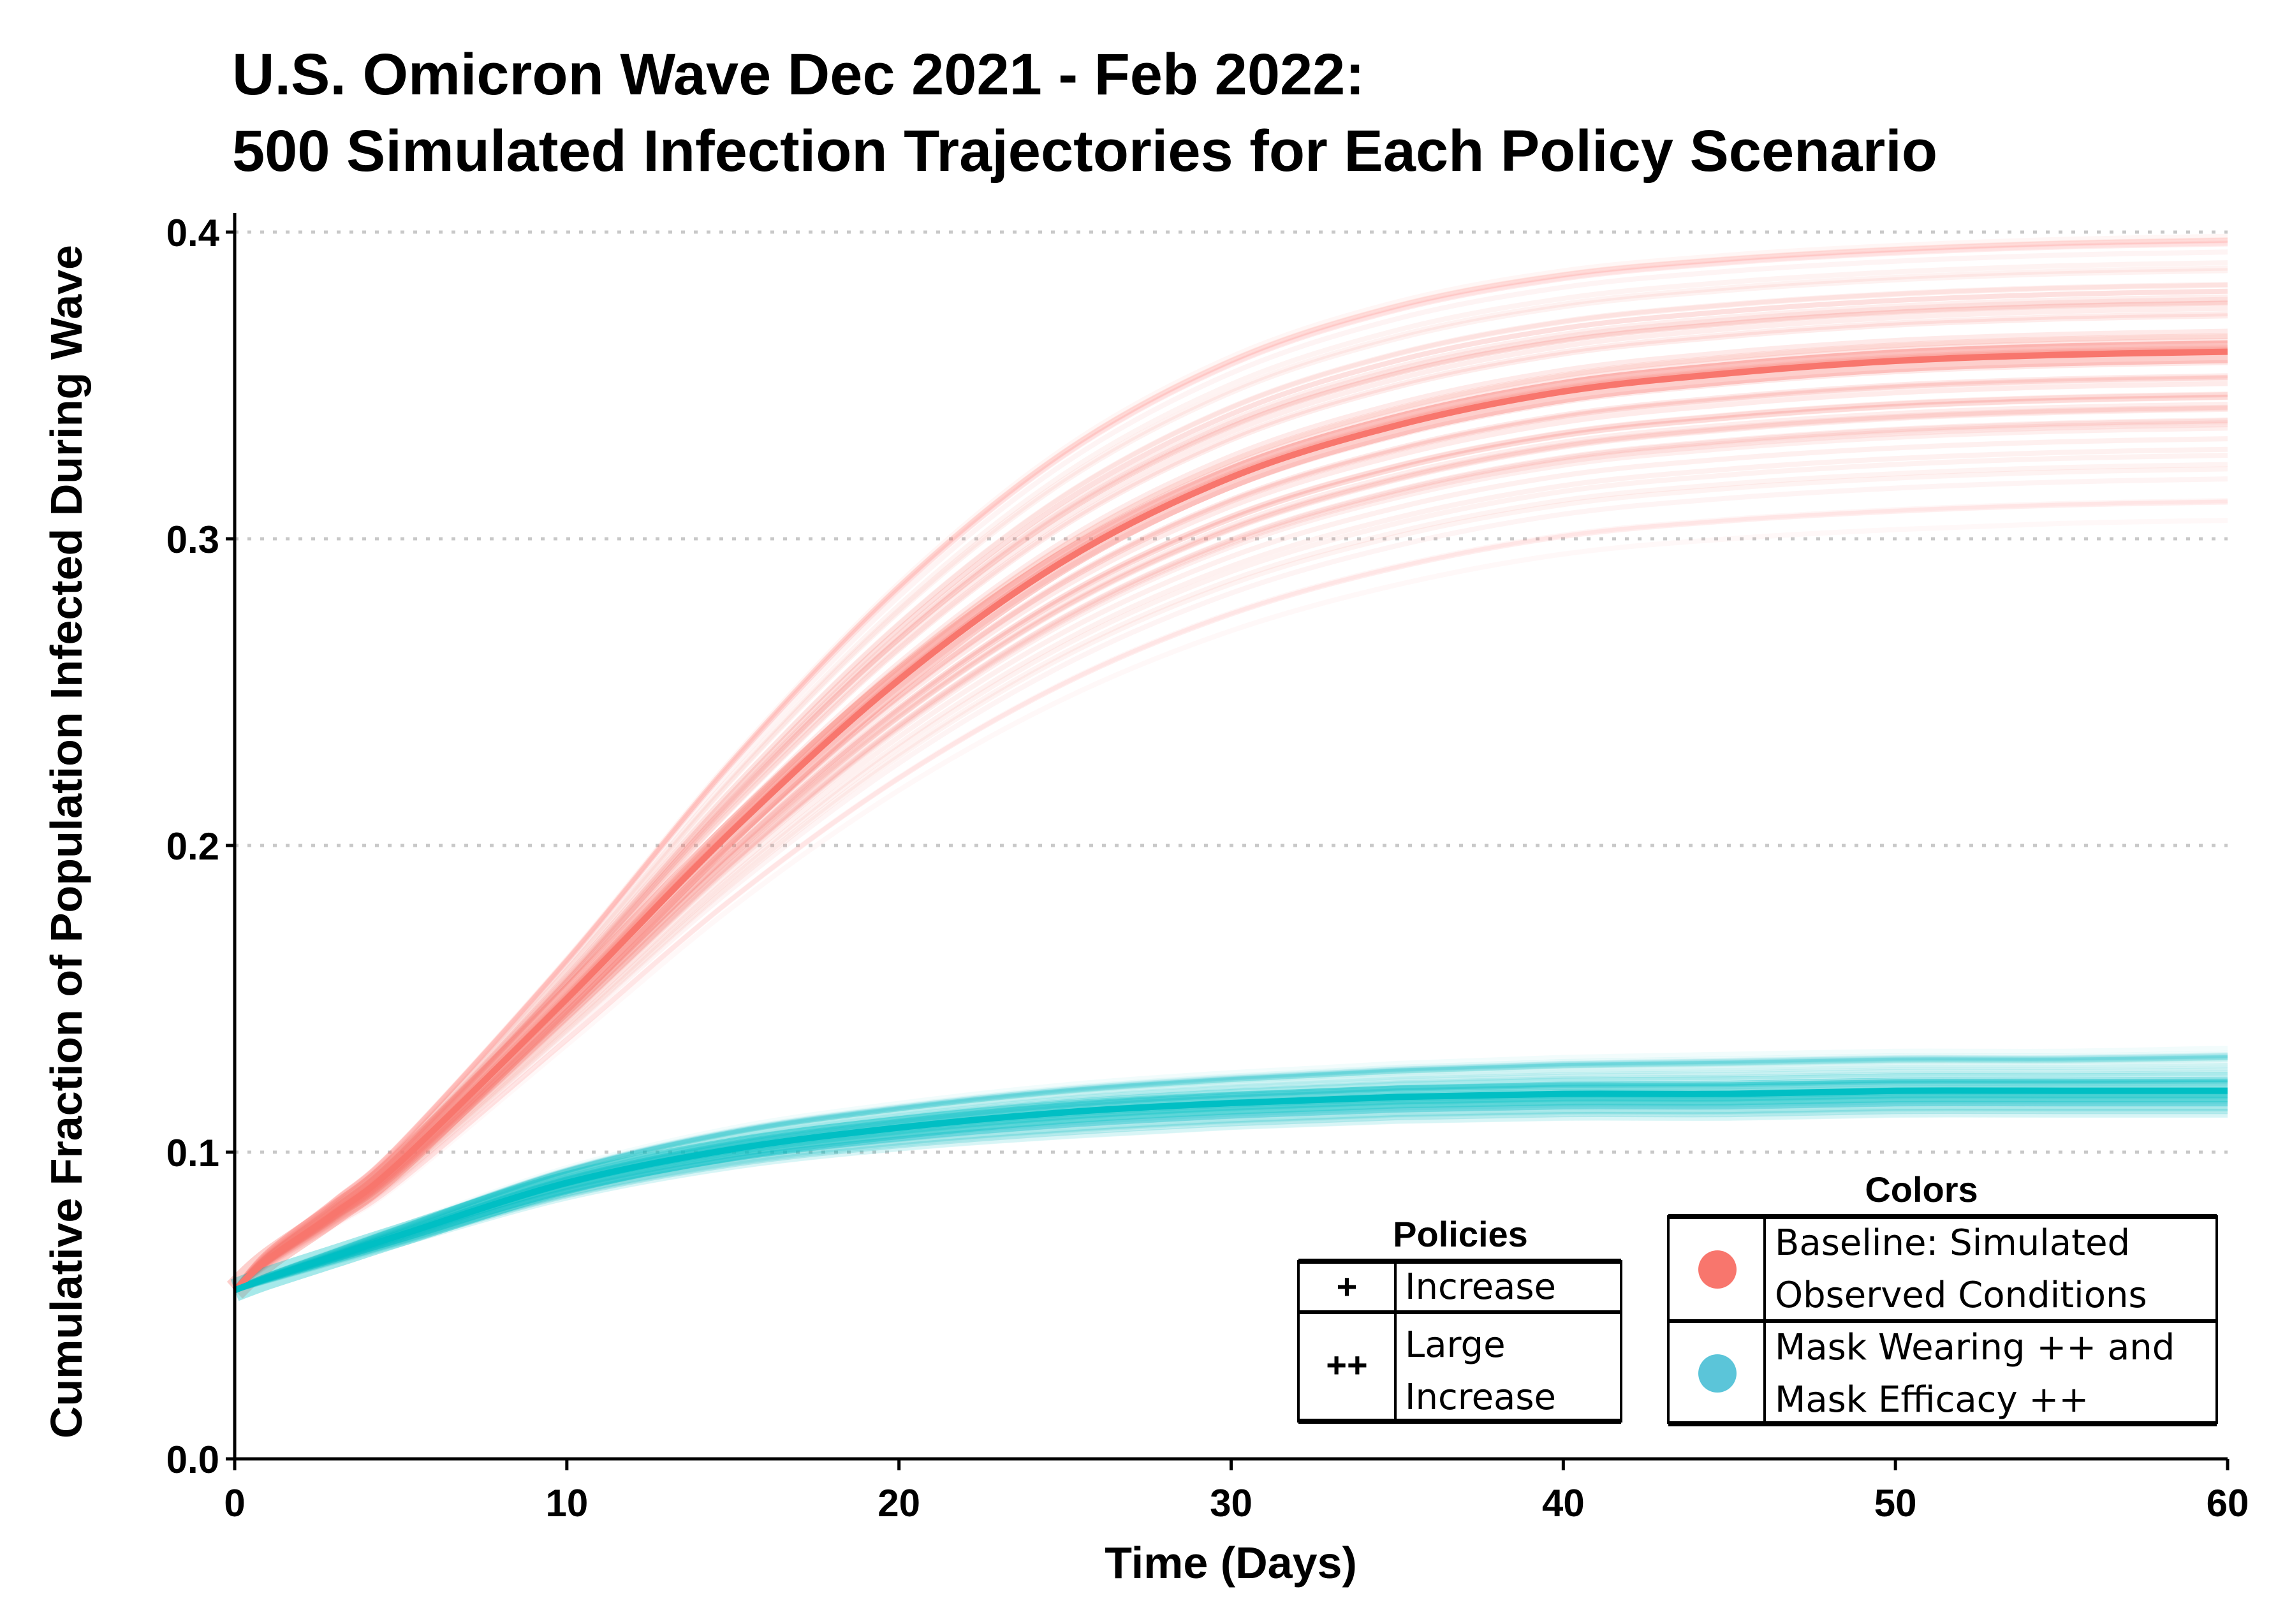 The image size is (2292, 1624). I want to click on y-tick-label-3: 0.3, so click(192, 539).